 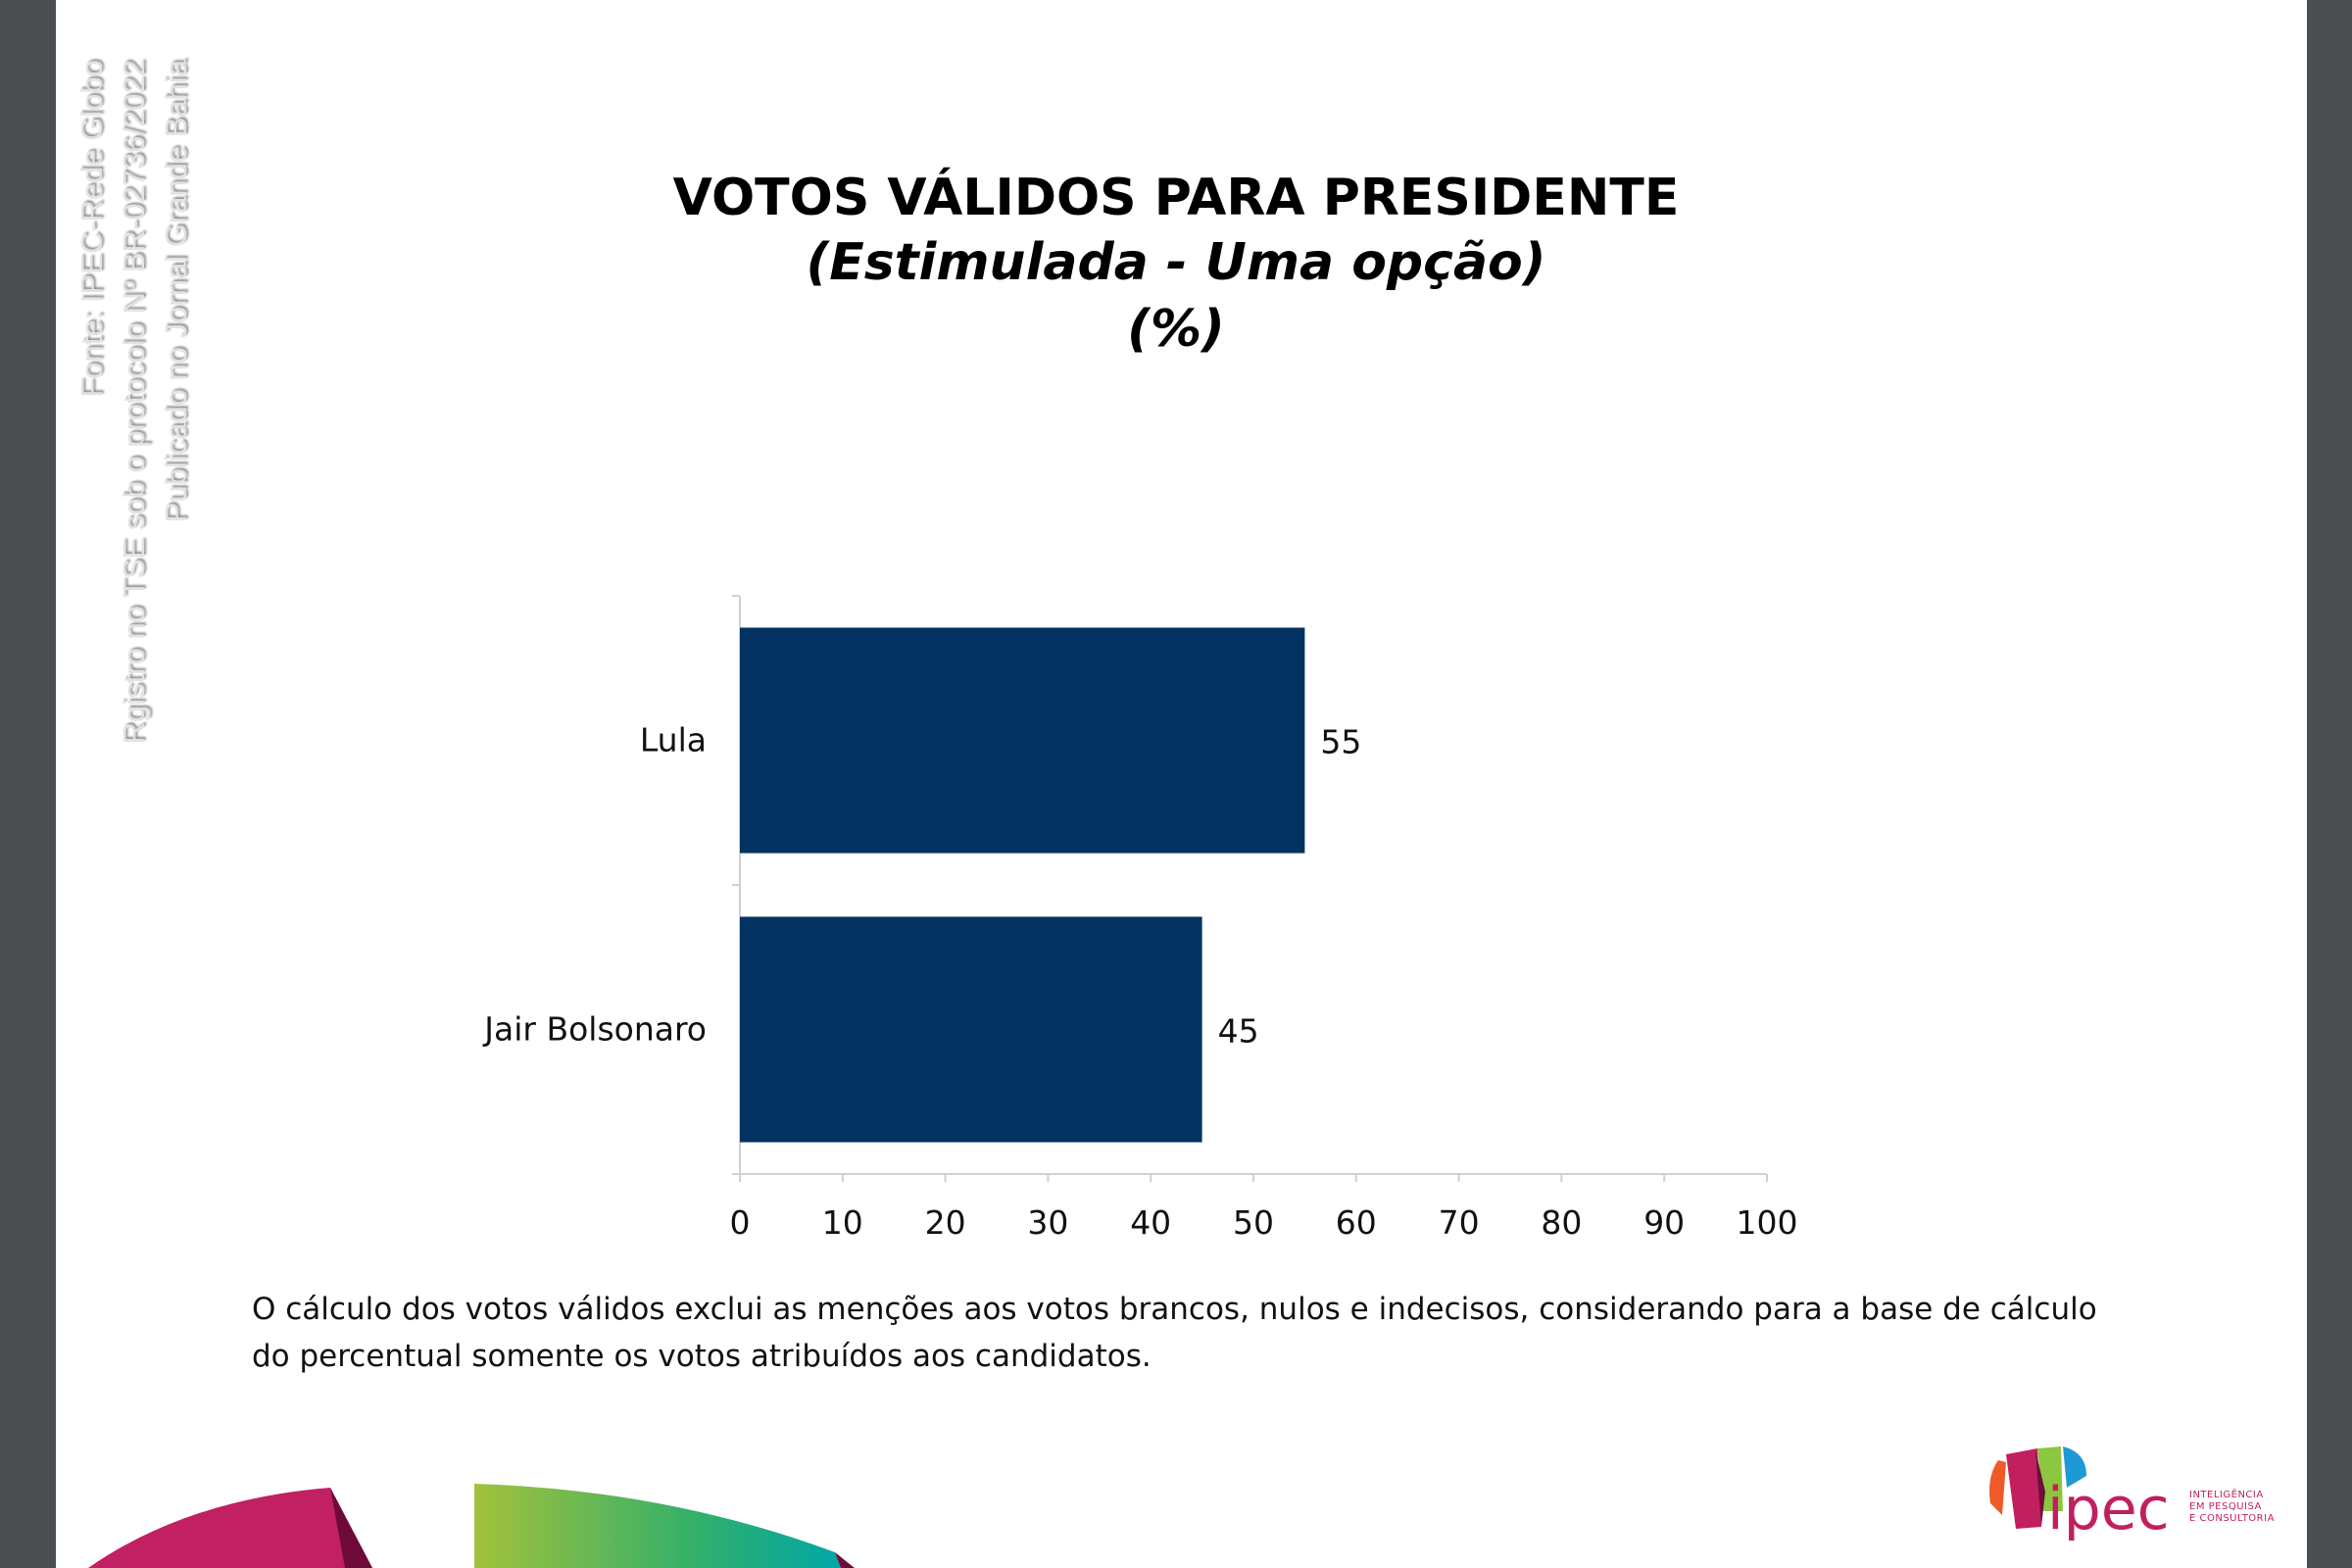 What do you see at coordinates (1340, 742) in the screenshot?
I see `data-label: 55` at bounding box center [1340, 742].